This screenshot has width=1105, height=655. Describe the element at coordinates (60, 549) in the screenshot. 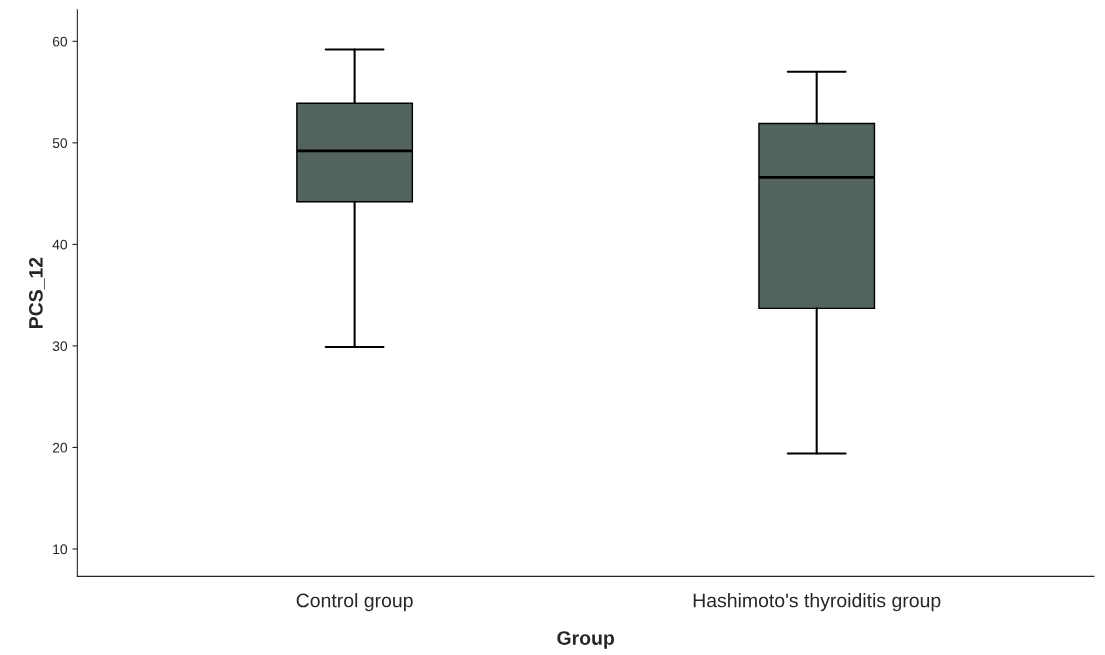

I see `y-tick-label: 10` at that location.